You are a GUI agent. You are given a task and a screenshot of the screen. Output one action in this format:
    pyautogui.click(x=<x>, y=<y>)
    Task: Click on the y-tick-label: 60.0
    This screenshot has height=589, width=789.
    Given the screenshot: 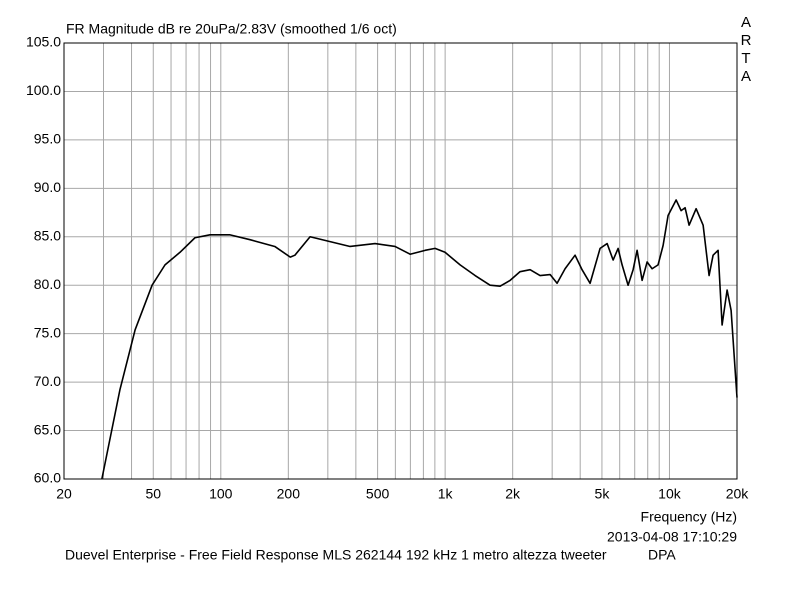 What is the action you would take?
    pyautogui.click(x=47, y=478)
    